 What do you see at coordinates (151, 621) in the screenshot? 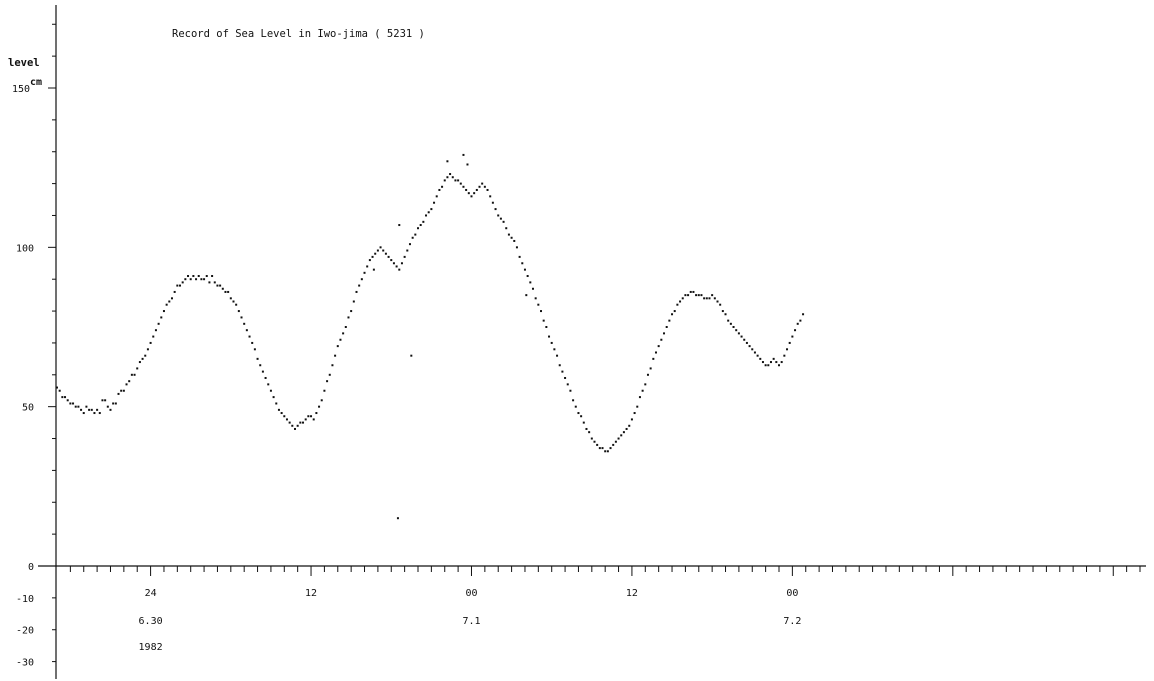
I see `date-label: 6.30` at bounding box center [151, 621].